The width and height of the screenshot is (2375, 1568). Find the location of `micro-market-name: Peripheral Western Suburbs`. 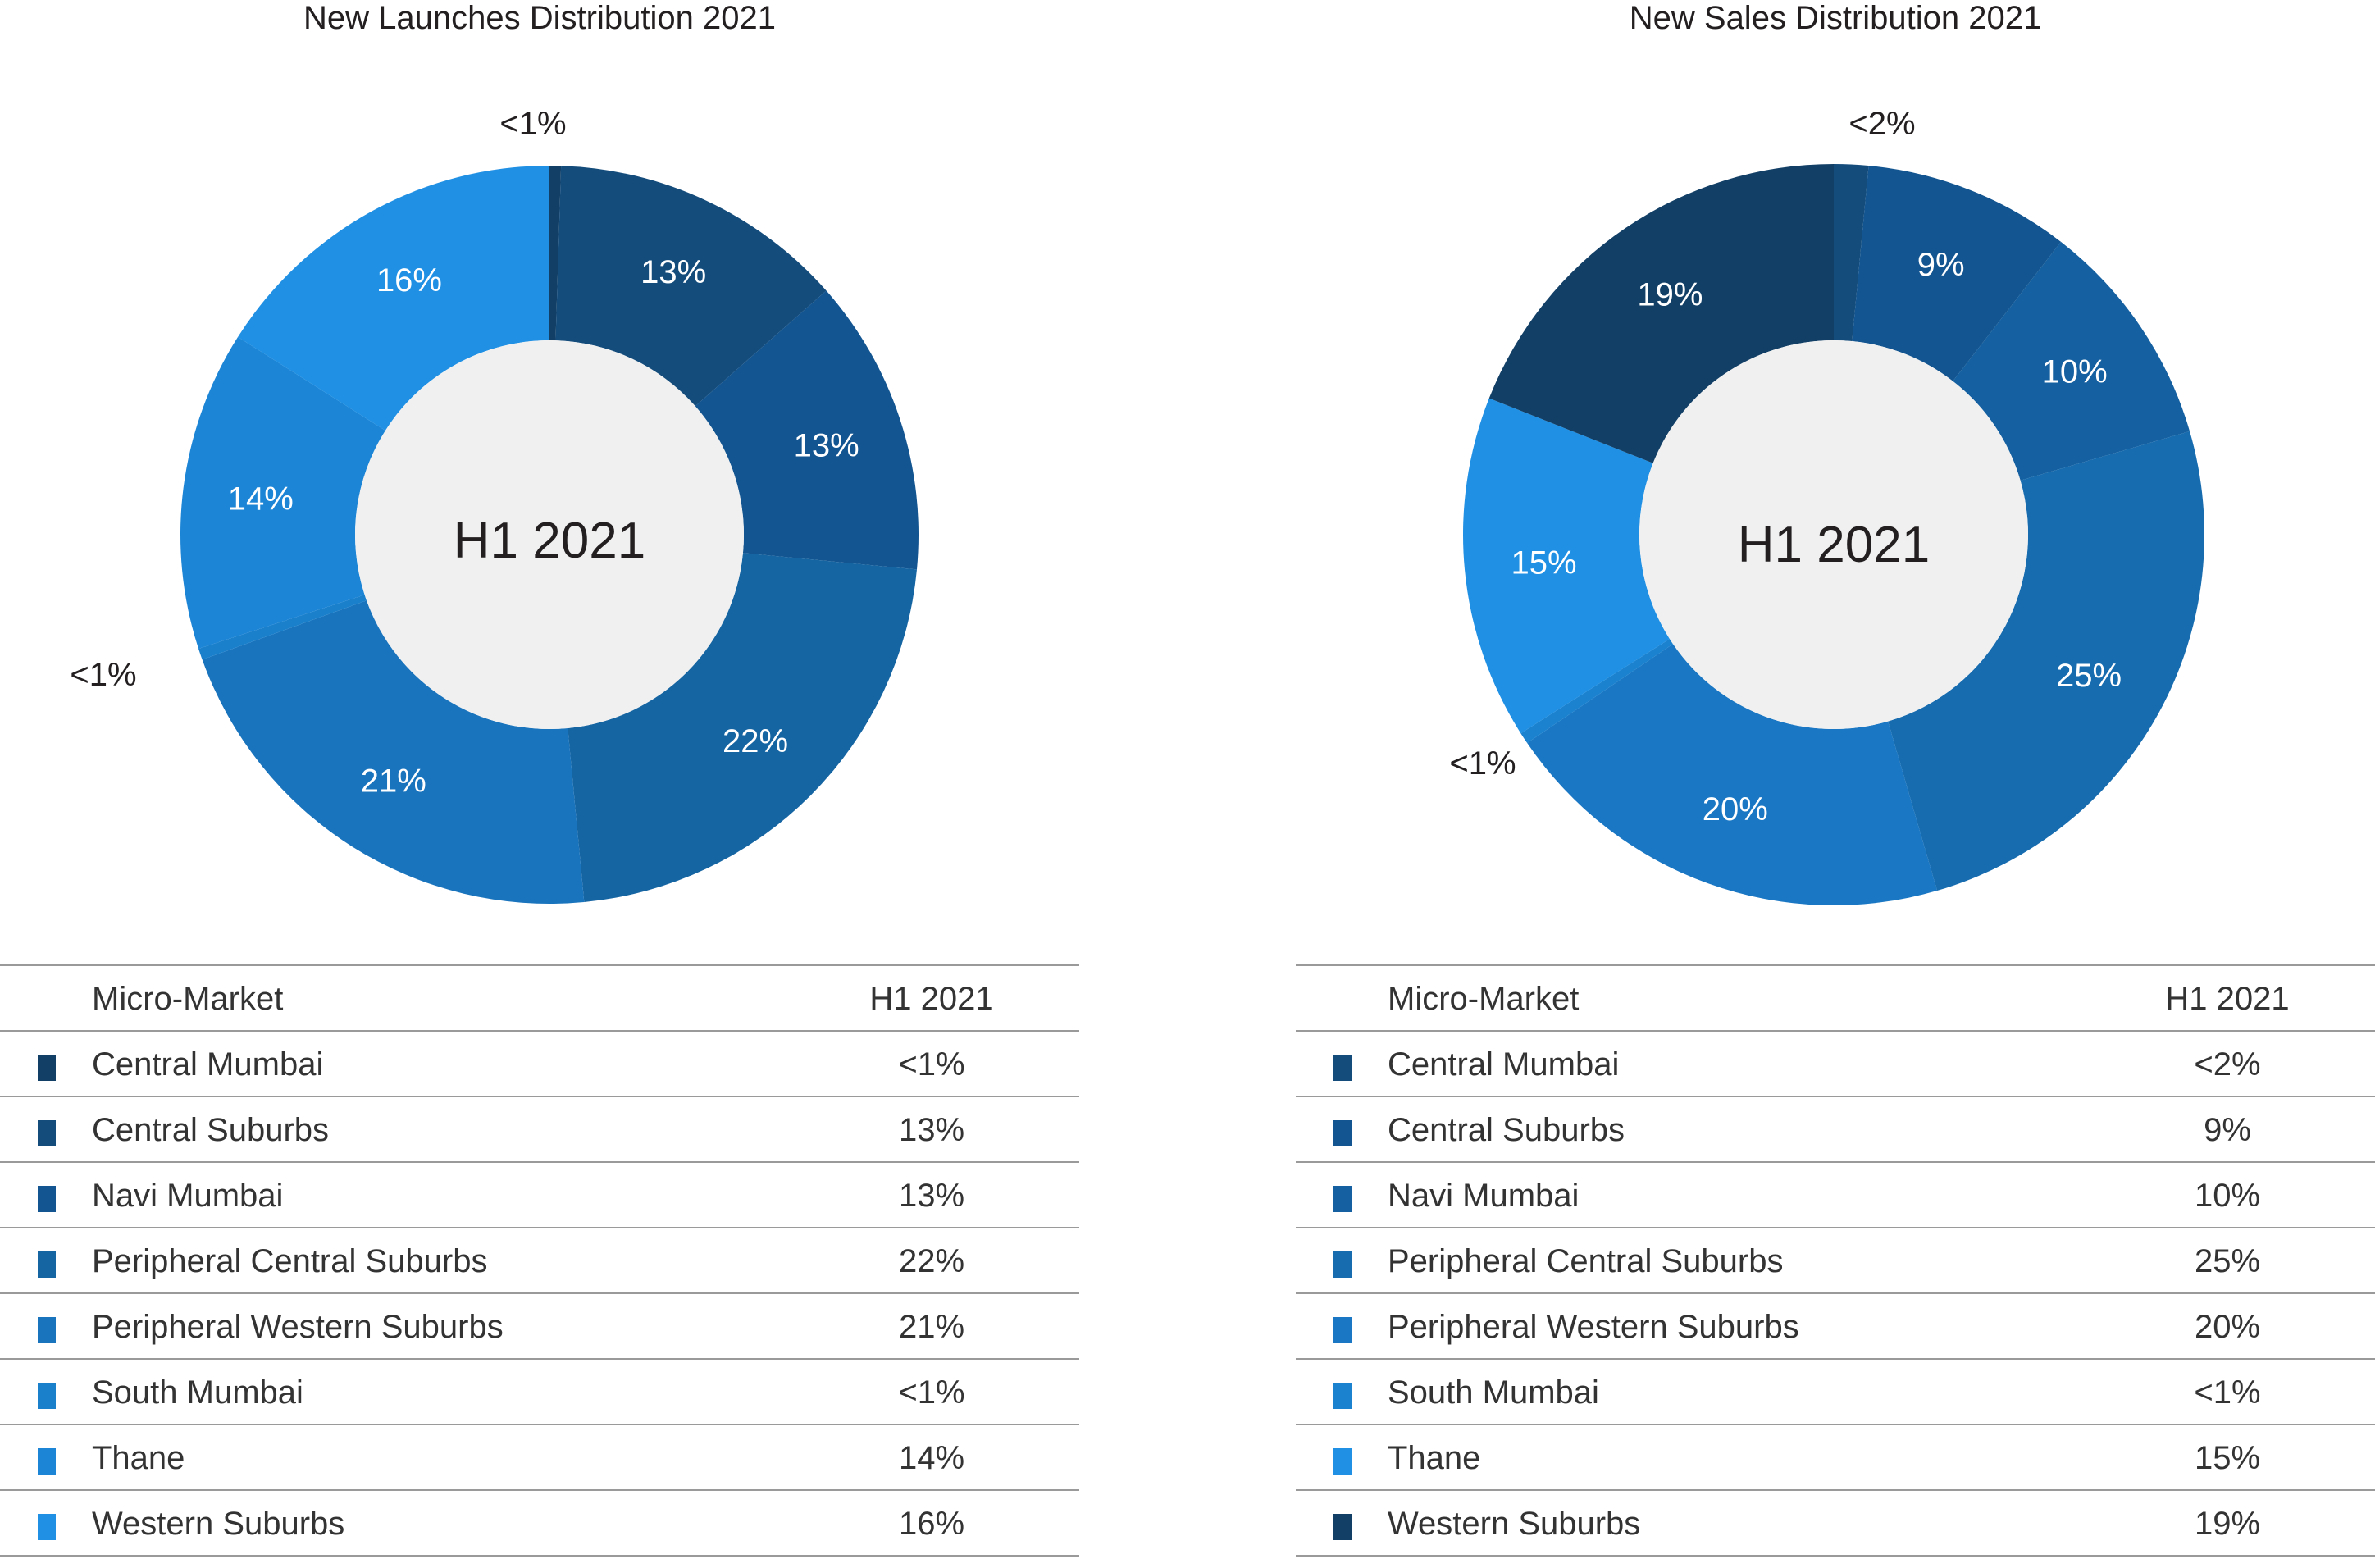

micro-market-name: Peripheral Western Suburbs is located at coordinates (1593, 1327).